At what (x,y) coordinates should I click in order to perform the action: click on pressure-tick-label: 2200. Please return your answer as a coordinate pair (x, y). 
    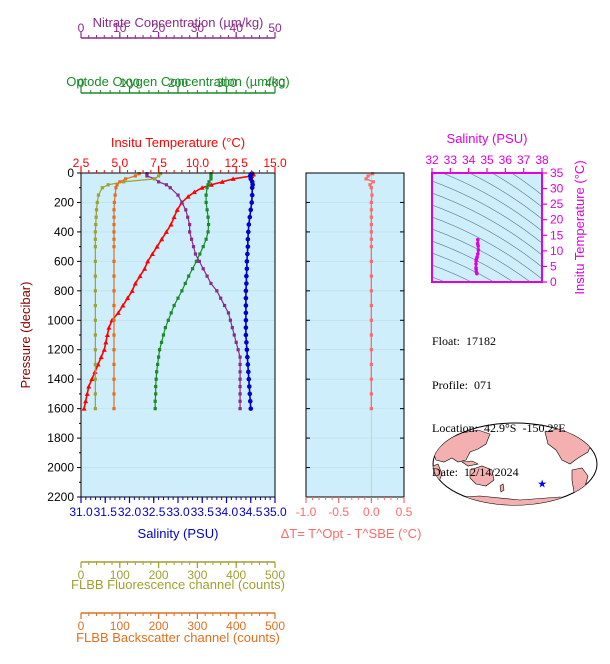
    Looking at the image, I should click on (60, 497).